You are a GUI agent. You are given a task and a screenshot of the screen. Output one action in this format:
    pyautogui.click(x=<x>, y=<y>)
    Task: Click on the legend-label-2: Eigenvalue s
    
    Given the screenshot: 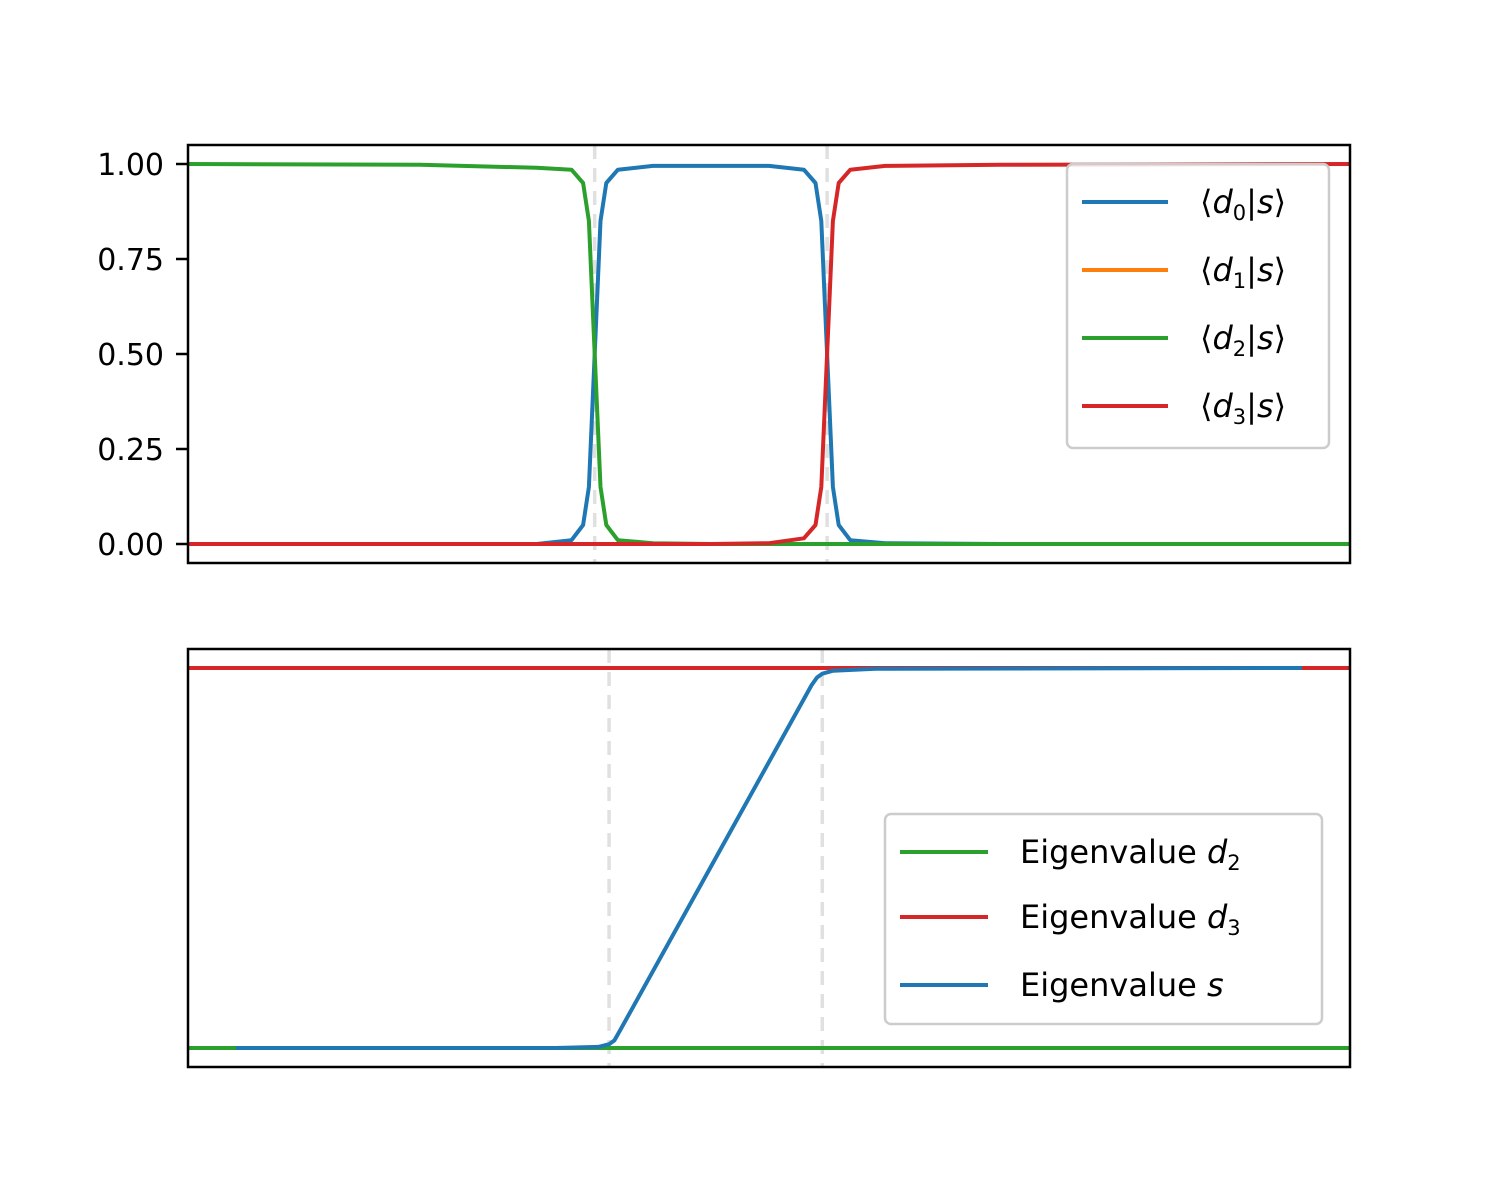 What is the action you would take?
    pyautogui.click(x=1122, y=985)
    